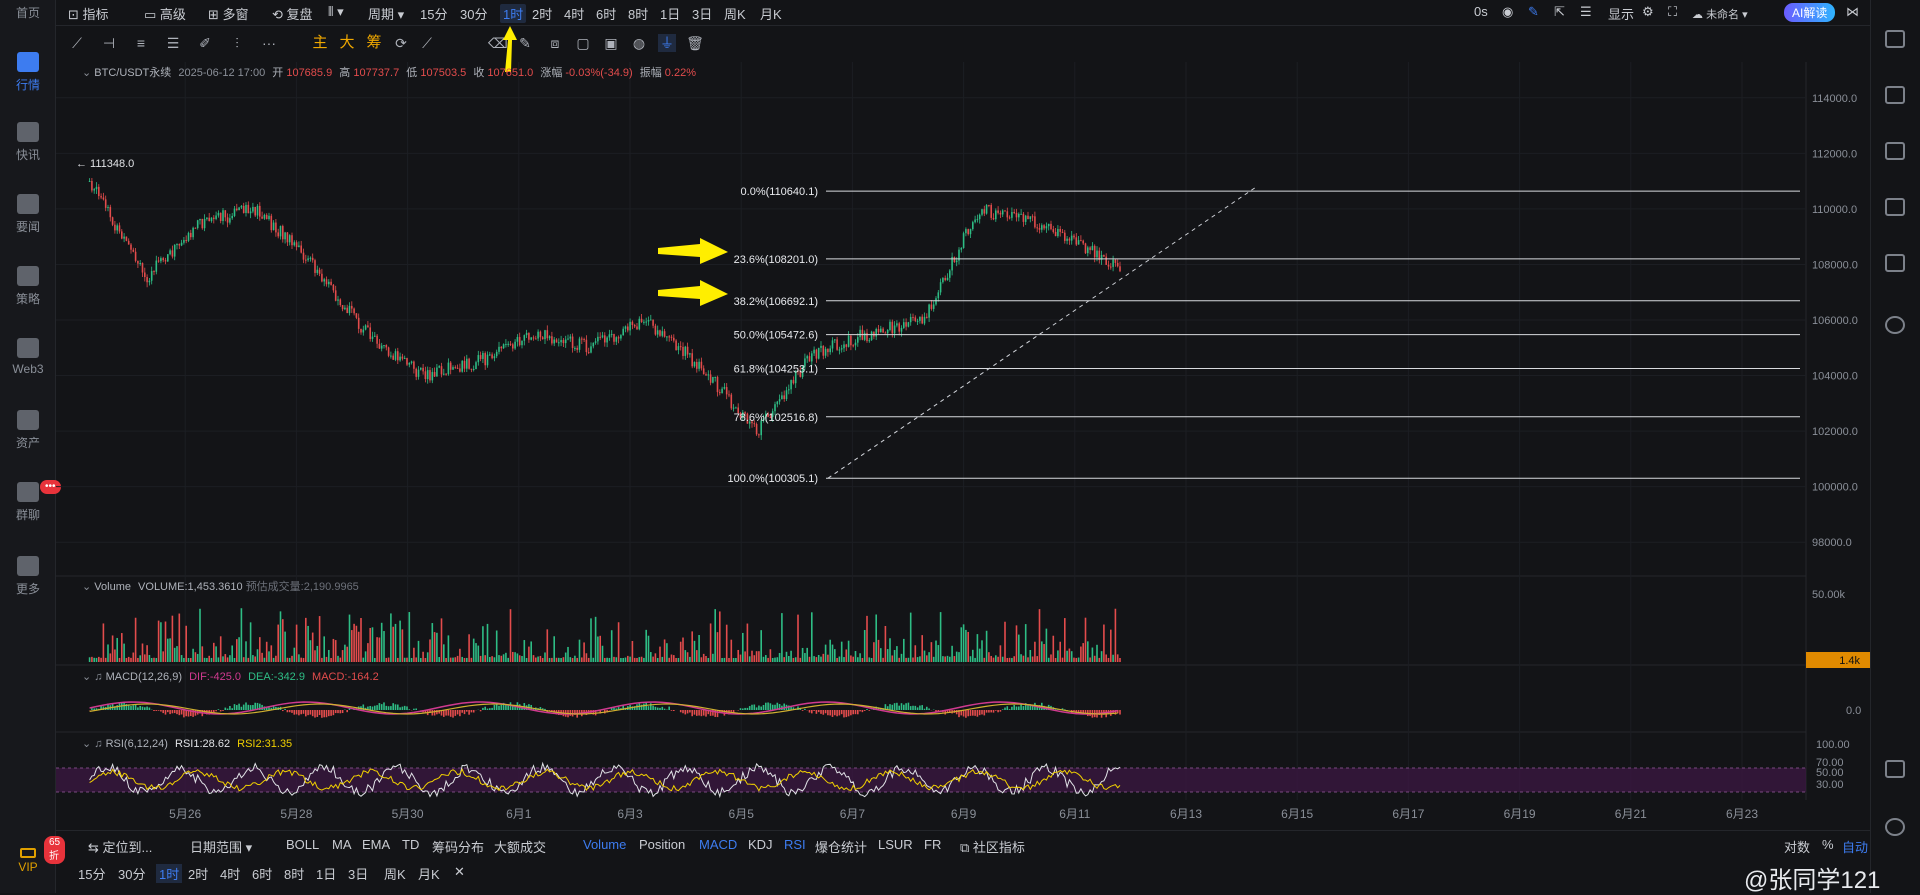 This screenshot has height=895, width=1920. Describe the element at coordinates (1895, 769) in the screenshot. I see `panel-icon` at that location.